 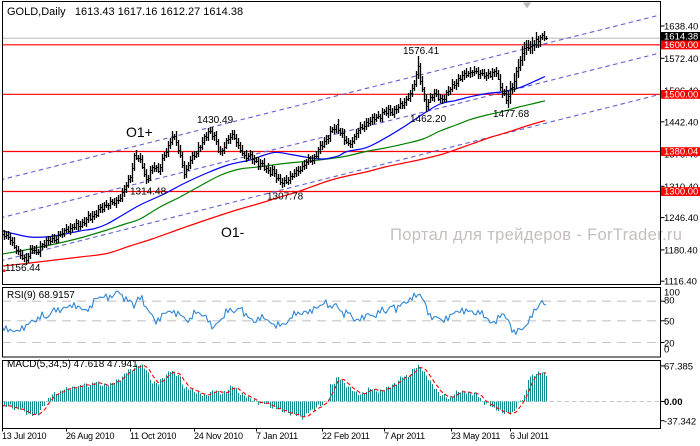 What do you see at coordinates (285, 197) in the screenshot?
I see `svg-text: 1307.78` at bounding box center [285, 197].